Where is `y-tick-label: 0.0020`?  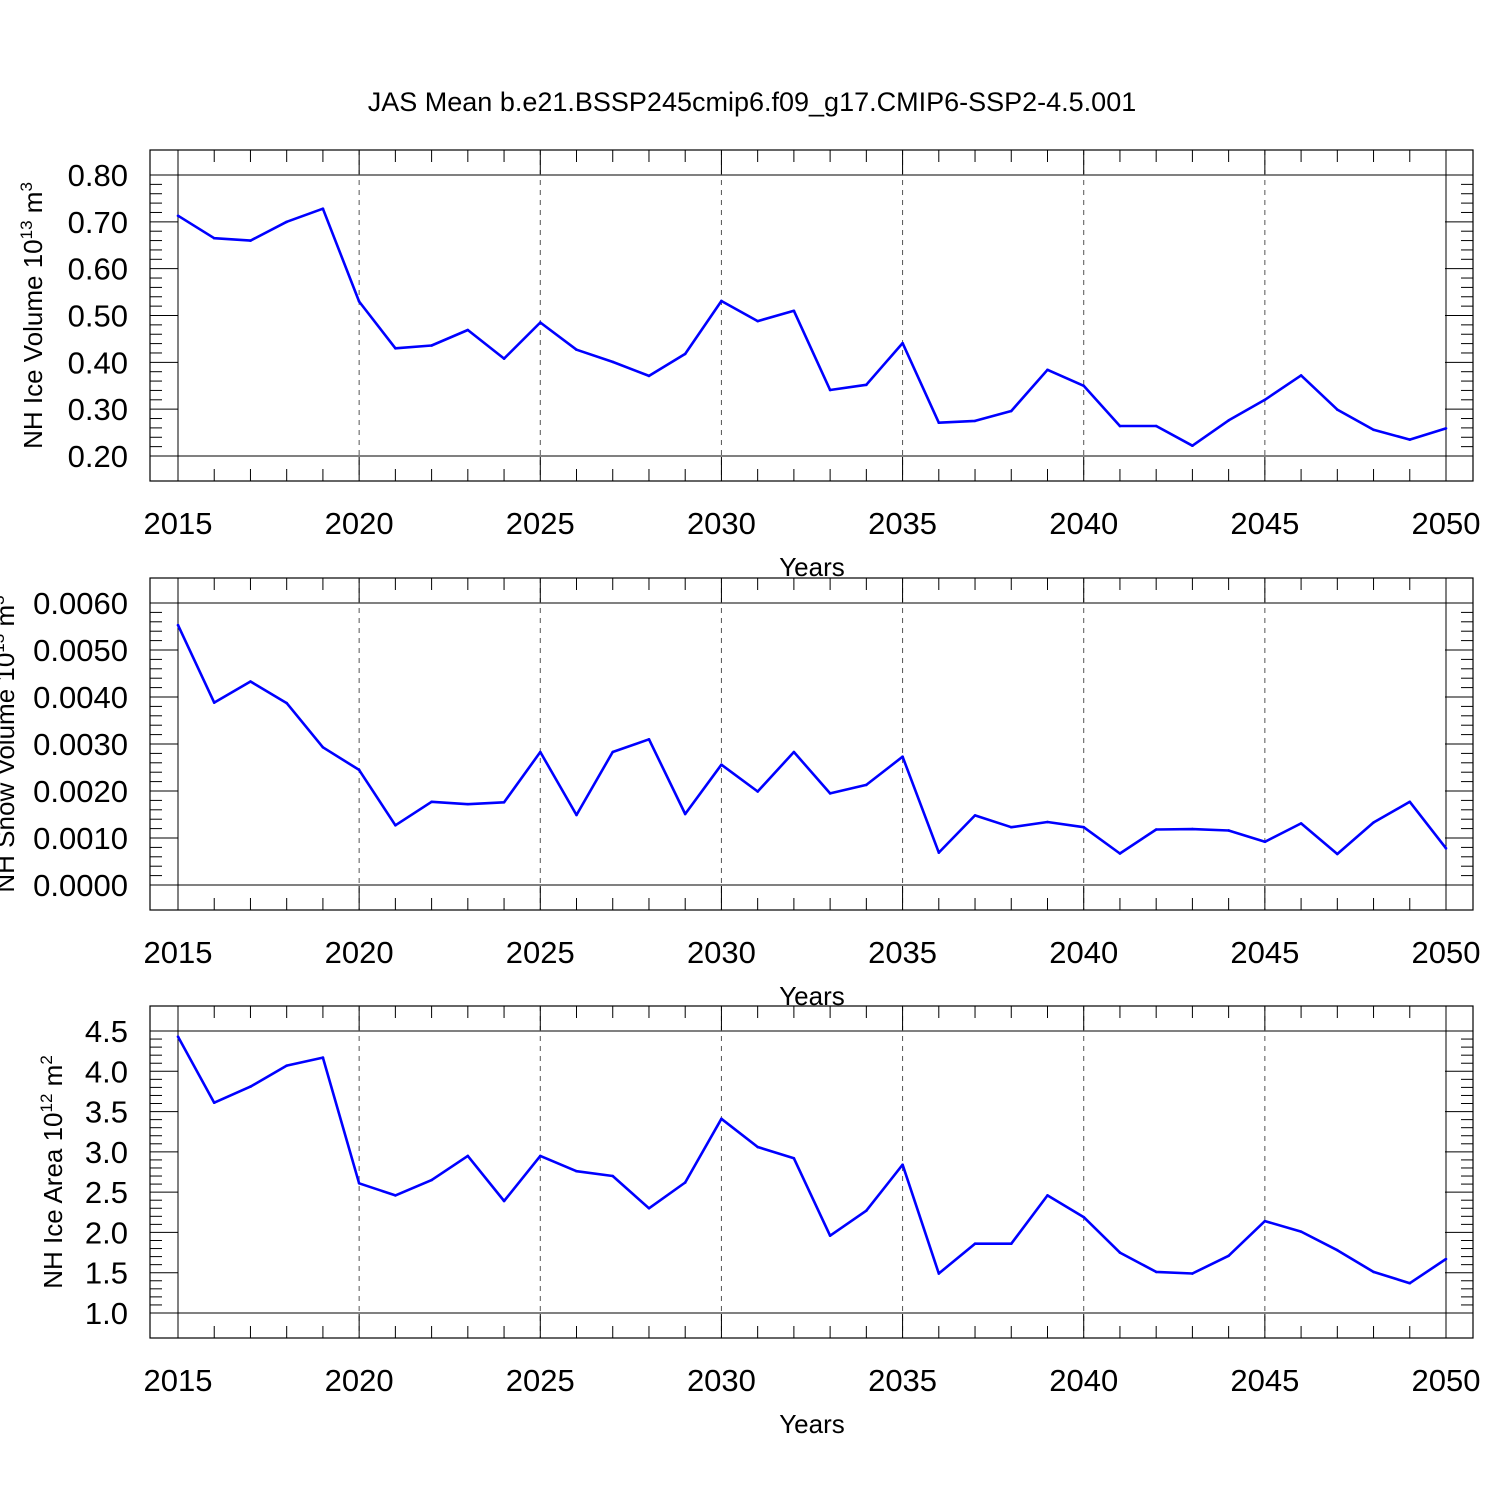
y-tick-label: 0.0020 is located at coordinates (80, 791).